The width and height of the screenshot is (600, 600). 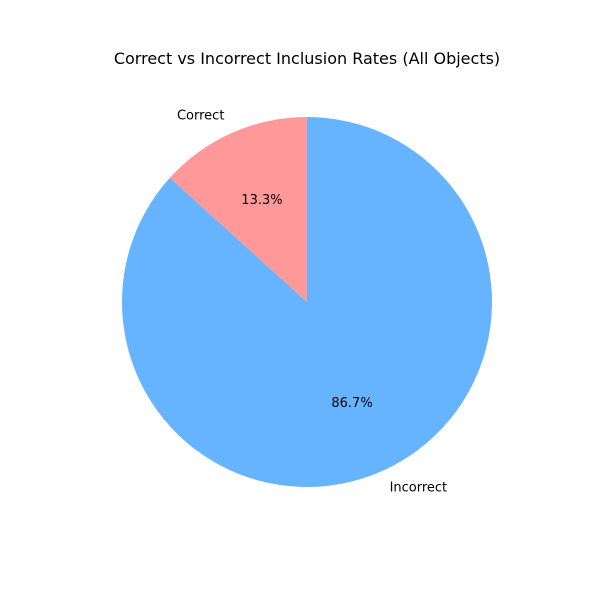 I want to click on slice-label-incorrect: Incorrect, so click(x=419, y=487).